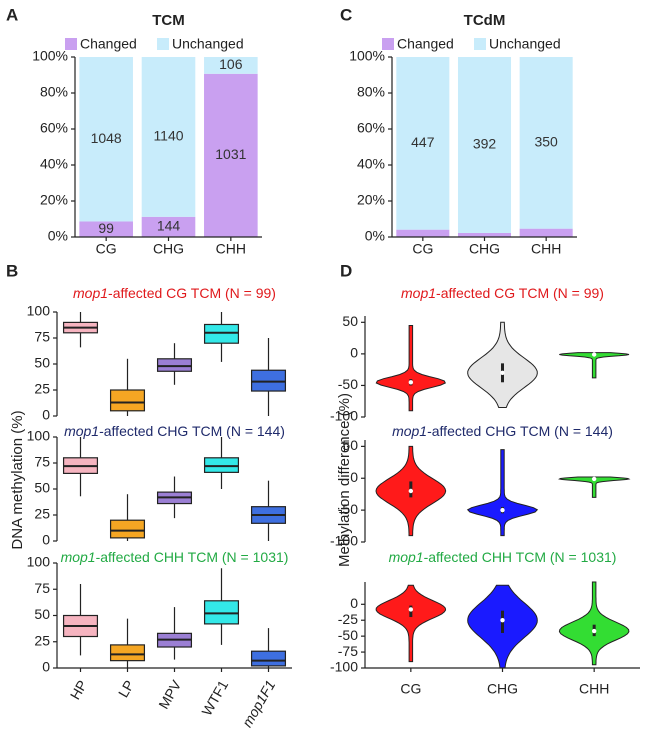  I want to click on panel-label: B, so click(12, 270).